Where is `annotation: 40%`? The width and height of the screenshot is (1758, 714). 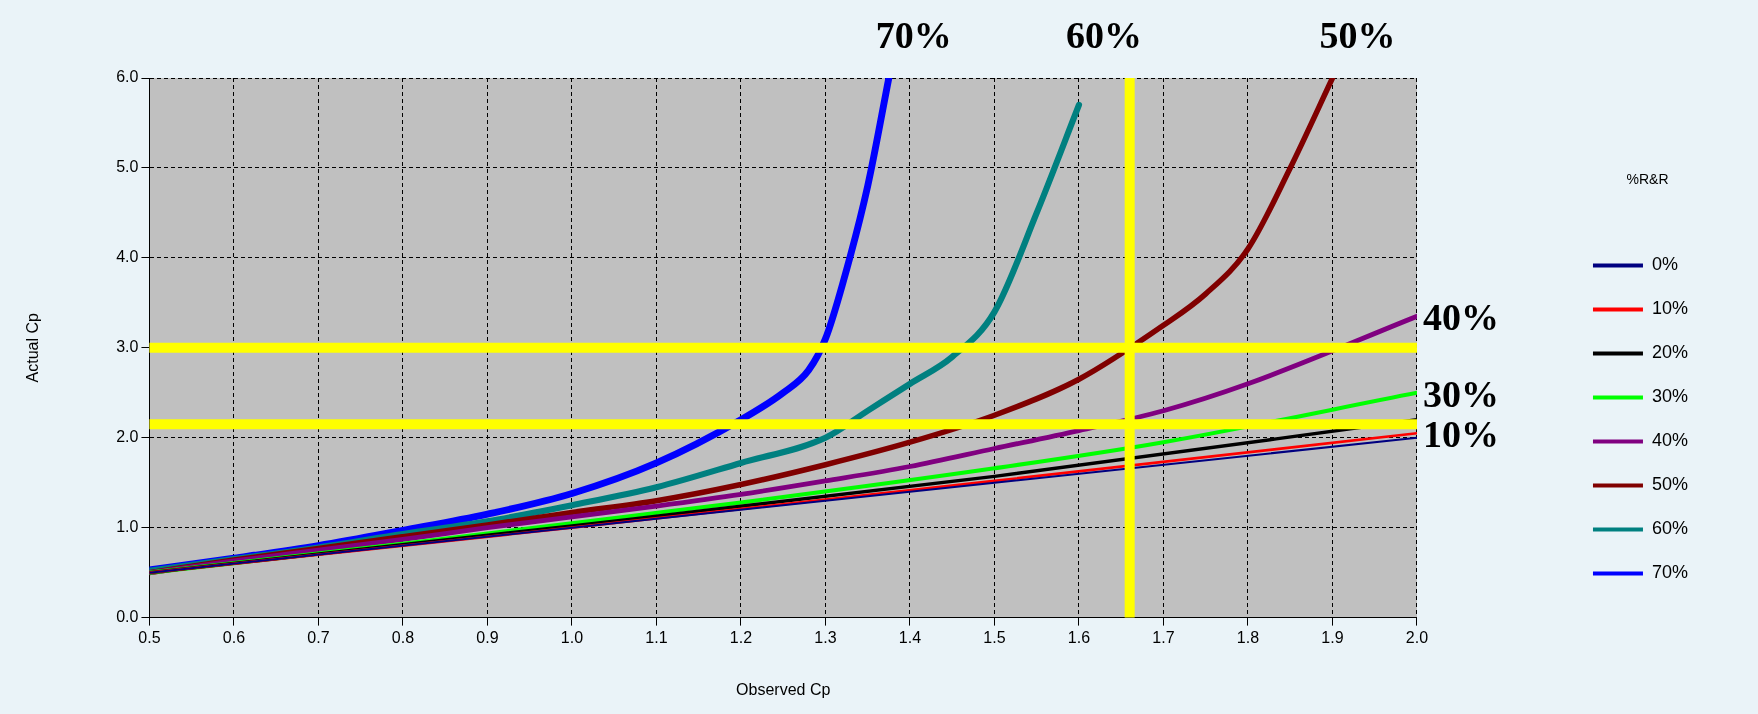
annotation: 40% is located at coordinates (1460, 317).